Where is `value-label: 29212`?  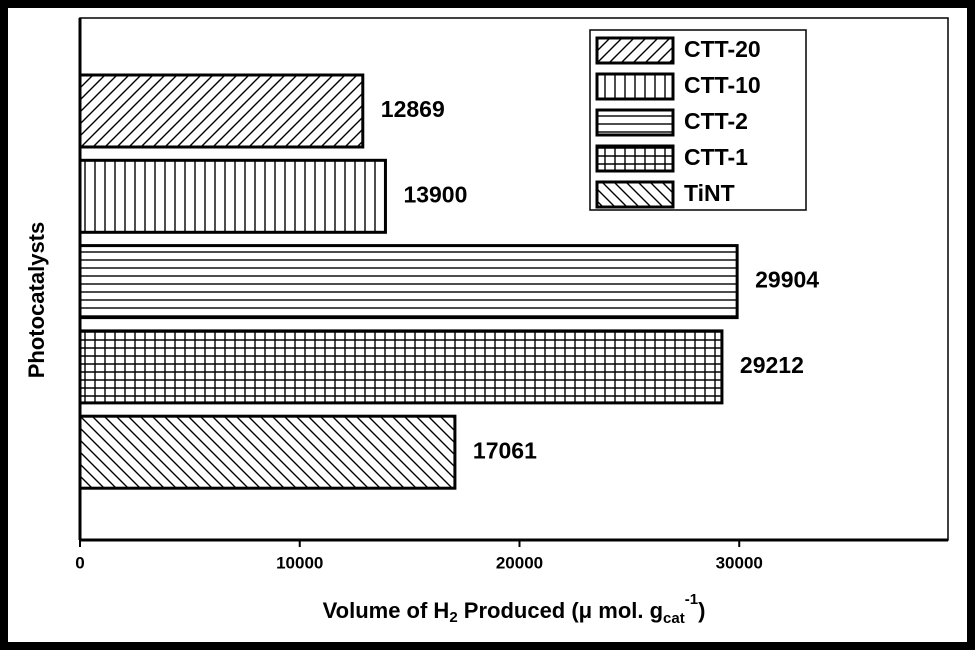 value-label: 29212 is located at coordinates (772, 365).